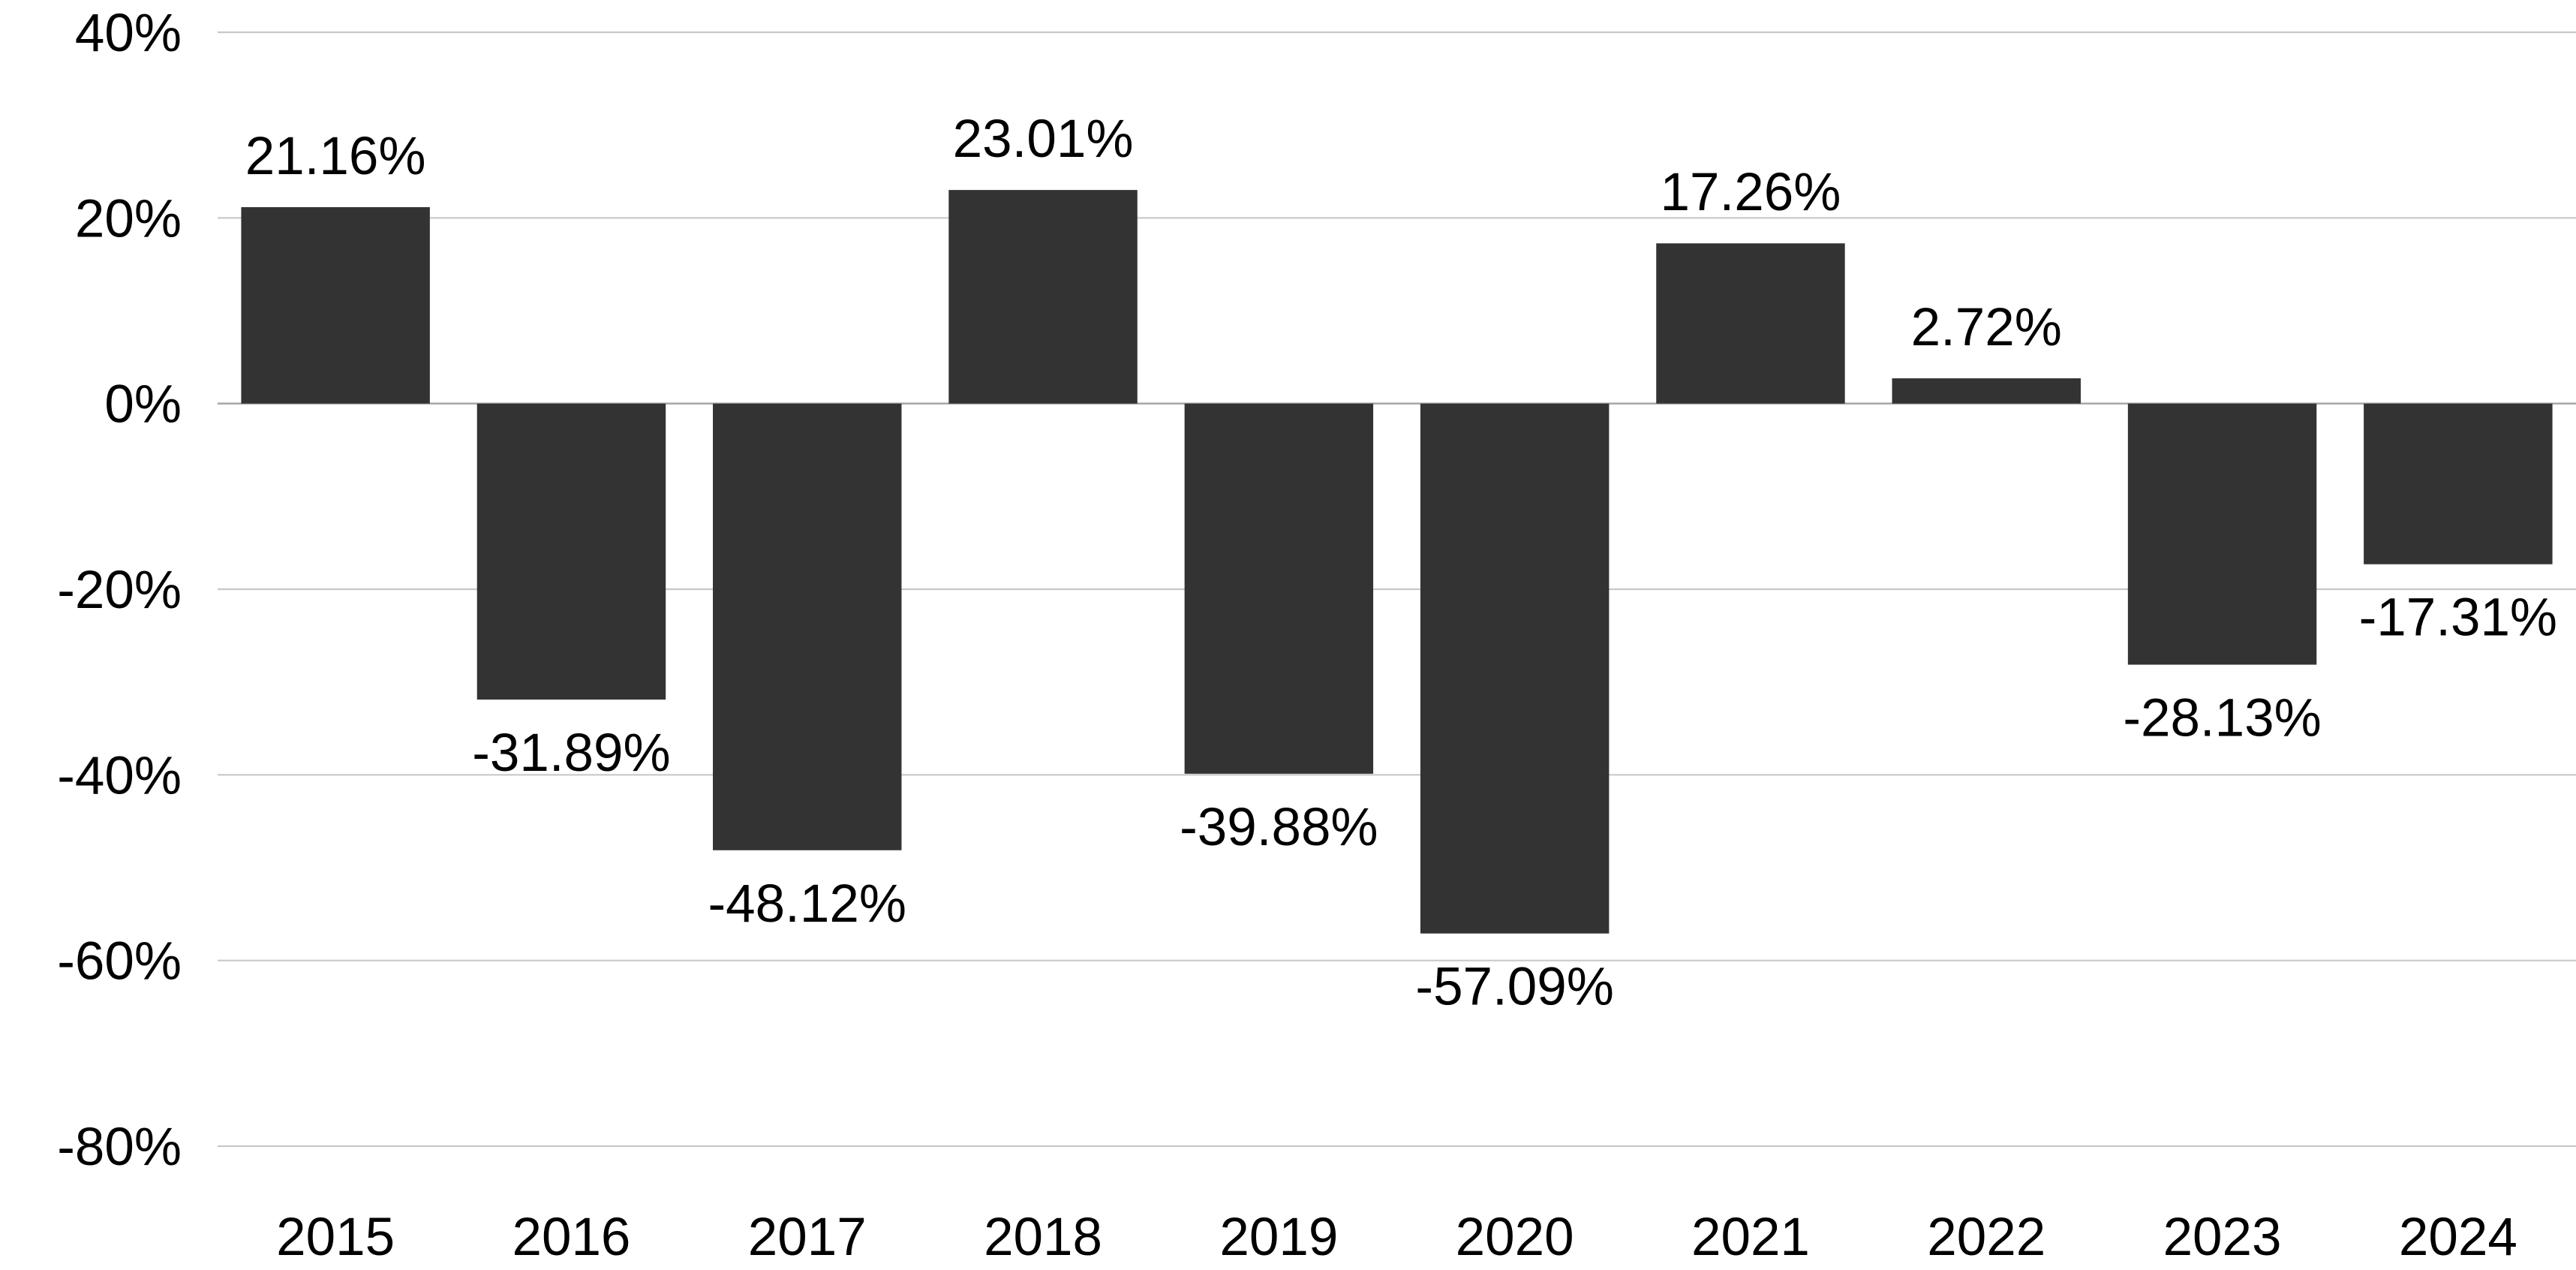  Describe the element at coordinates (2222, 718) in the screenshot. I see `data-label: -28.13%` at that location.